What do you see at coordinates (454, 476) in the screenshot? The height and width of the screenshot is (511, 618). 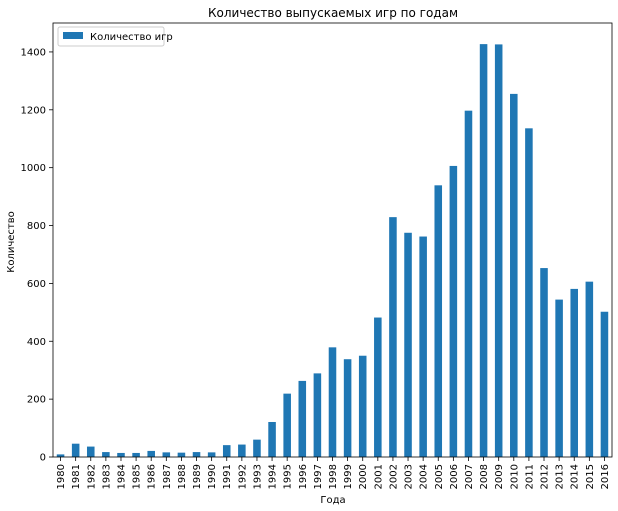 I see `x-tick-label: 2006` at bounding box center [454, 476].